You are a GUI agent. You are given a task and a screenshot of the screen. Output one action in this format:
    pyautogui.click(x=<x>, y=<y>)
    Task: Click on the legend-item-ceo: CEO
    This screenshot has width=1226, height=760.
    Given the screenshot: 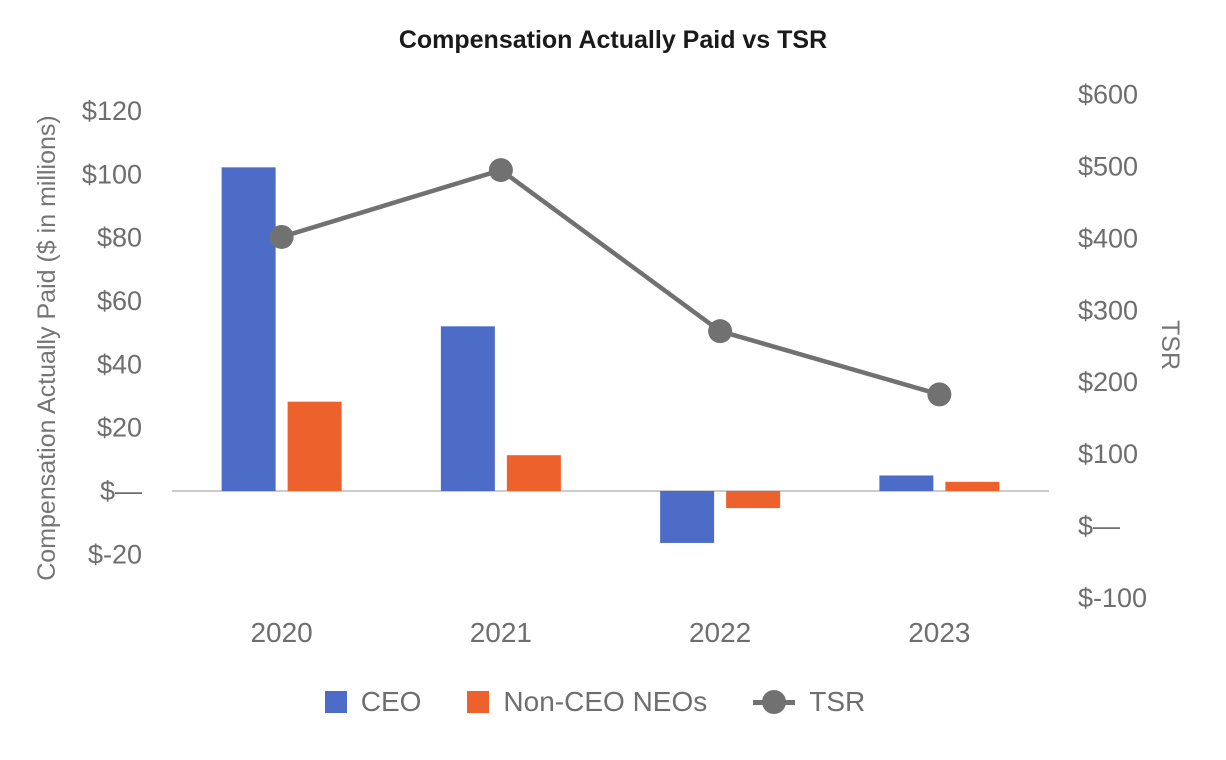 What is the action you would take?
    pyautogui.click(x=373, y=702)
    